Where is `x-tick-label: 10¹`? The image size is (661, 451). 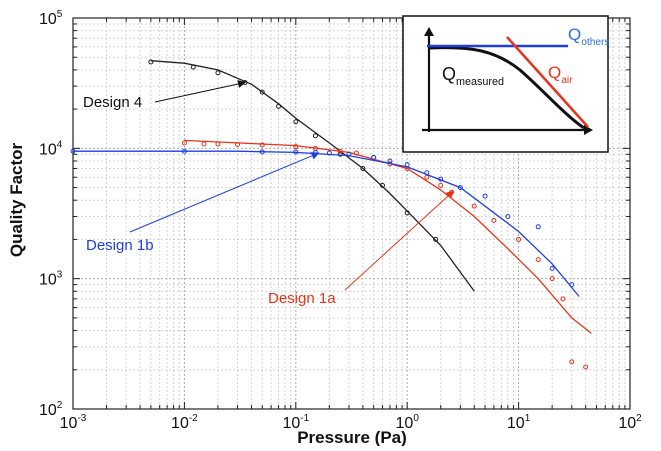 x-tick-label: 10¹ is located at coordinates (519, 422).